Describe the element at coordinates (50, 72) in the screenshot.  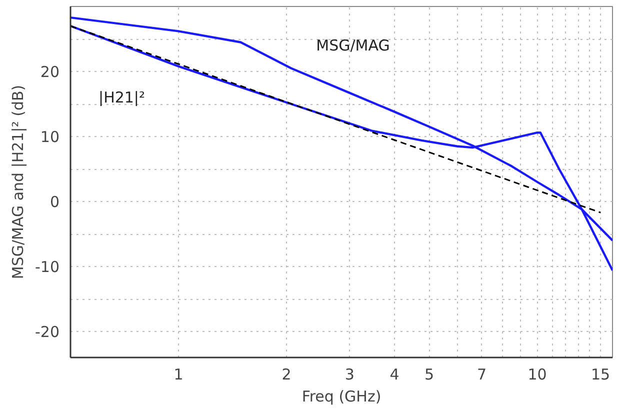
I see `y-tick-label: 20` at that location.